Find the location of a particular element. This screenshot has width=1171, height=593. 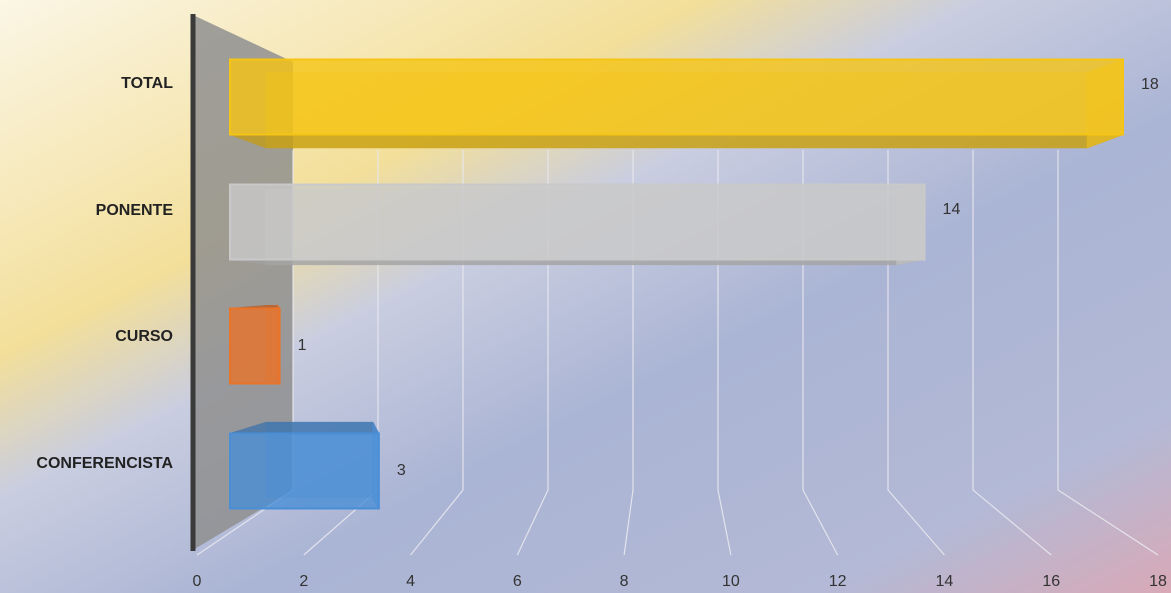

side-wall is located at coordinates (243, 282).